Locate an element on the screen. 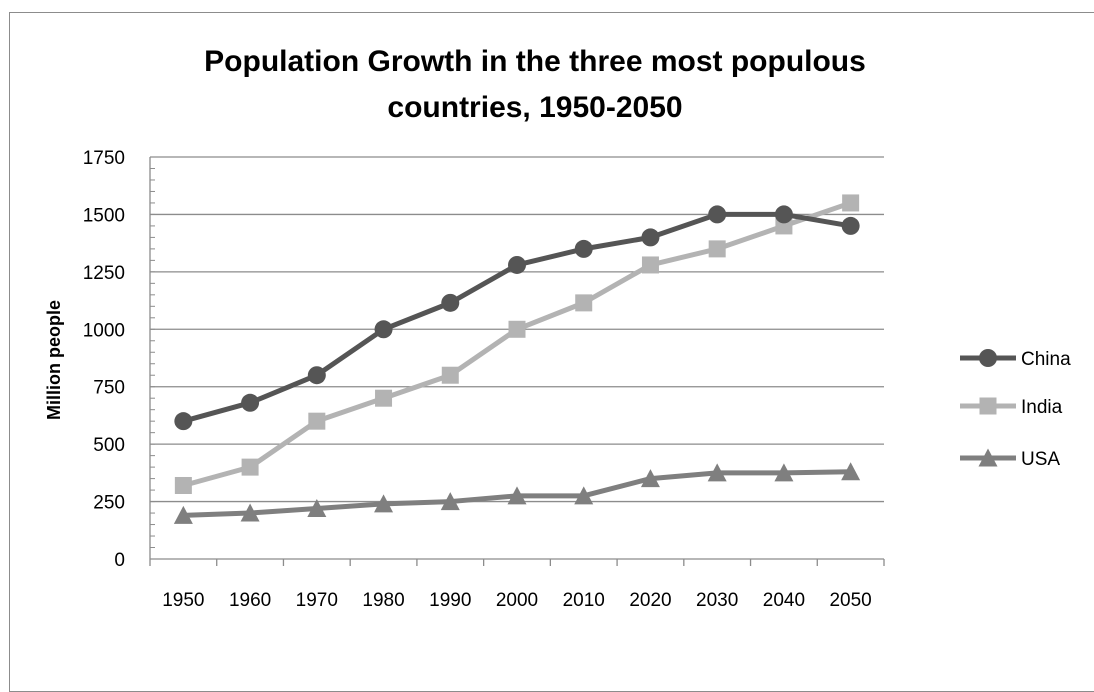  x-tick-label: 2010 is located at coordinates (584, 600).